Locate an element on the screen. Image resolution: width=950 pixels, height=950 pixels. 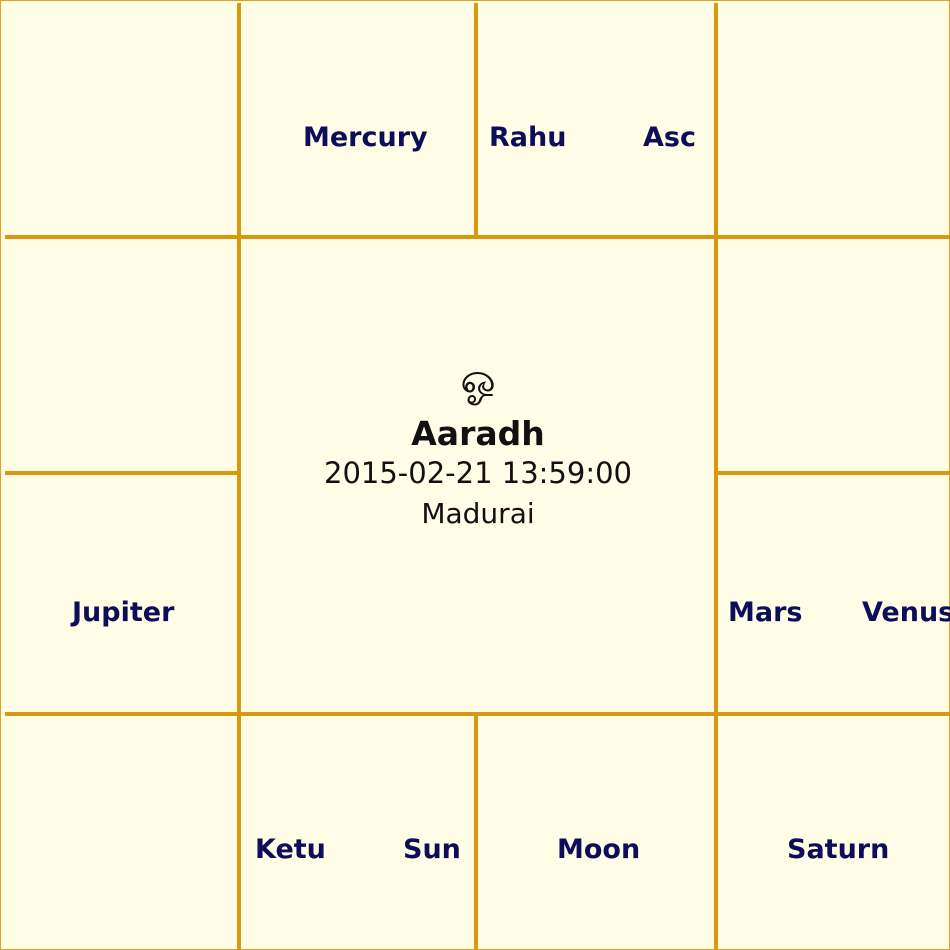
planet-label-saturn: Saturn is located at coordinates (838, 849).